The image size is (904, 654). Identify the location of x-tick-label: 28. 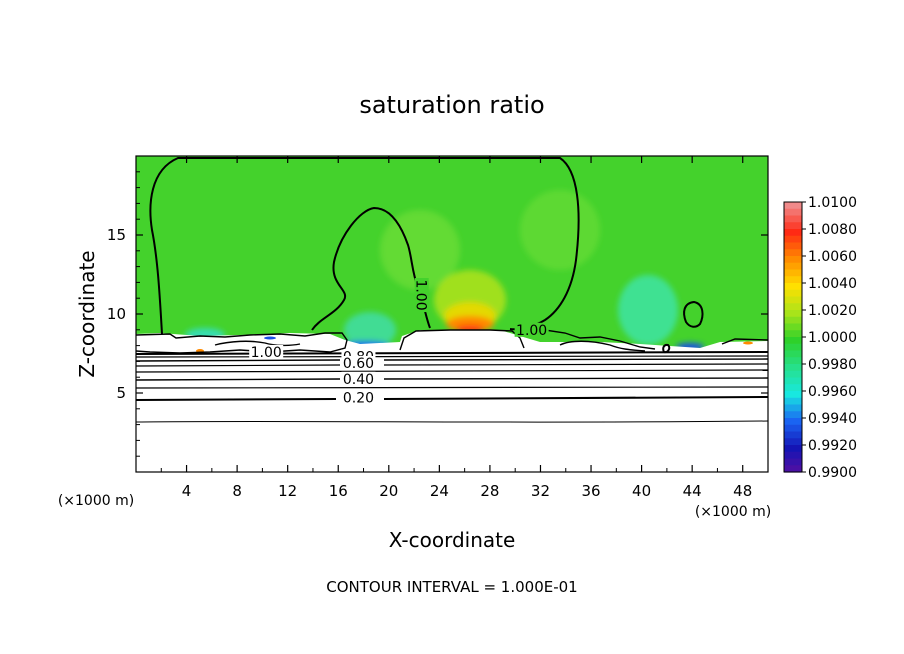
(489, 491).